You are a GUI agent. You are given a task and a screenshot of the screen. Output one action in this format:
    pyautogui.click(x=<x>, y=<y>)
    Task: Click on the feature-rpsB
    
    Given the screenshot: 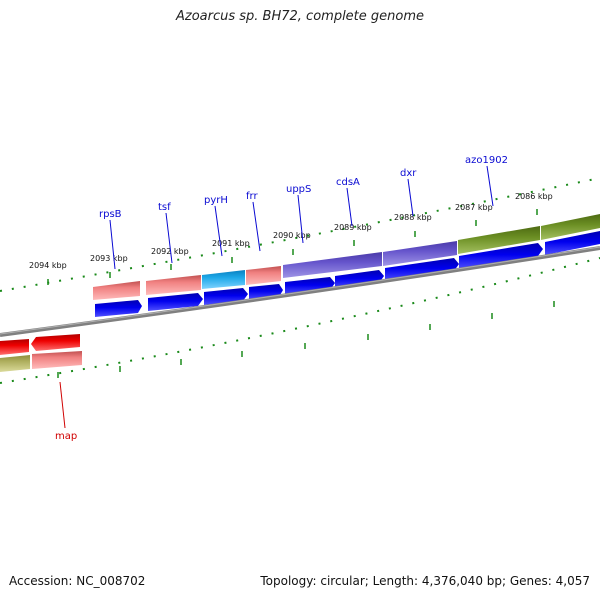 What is the action you would take?
    pyautogui.click(x=116, y=290)
    